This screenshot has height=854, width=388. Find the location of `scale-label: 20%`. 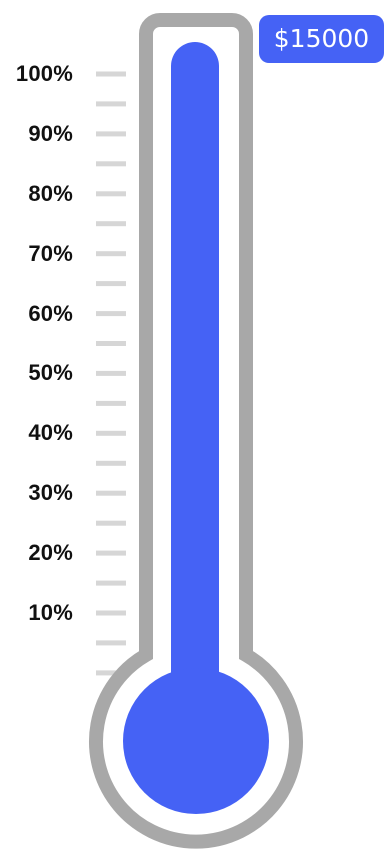

scale-label: 20% is located at coordinates (50, 553).